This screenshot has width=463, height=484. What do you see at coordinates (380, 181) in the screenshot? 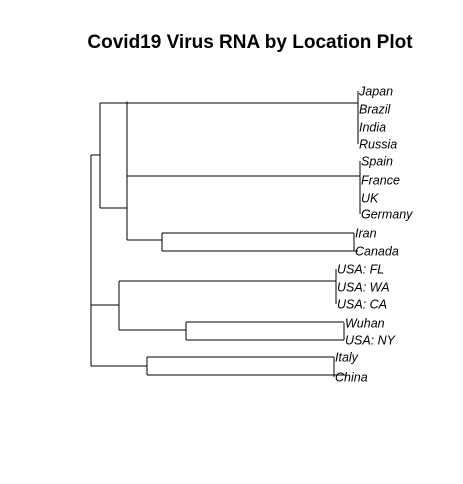
I see `leaf-label: France` at bounding box center [380, 181].